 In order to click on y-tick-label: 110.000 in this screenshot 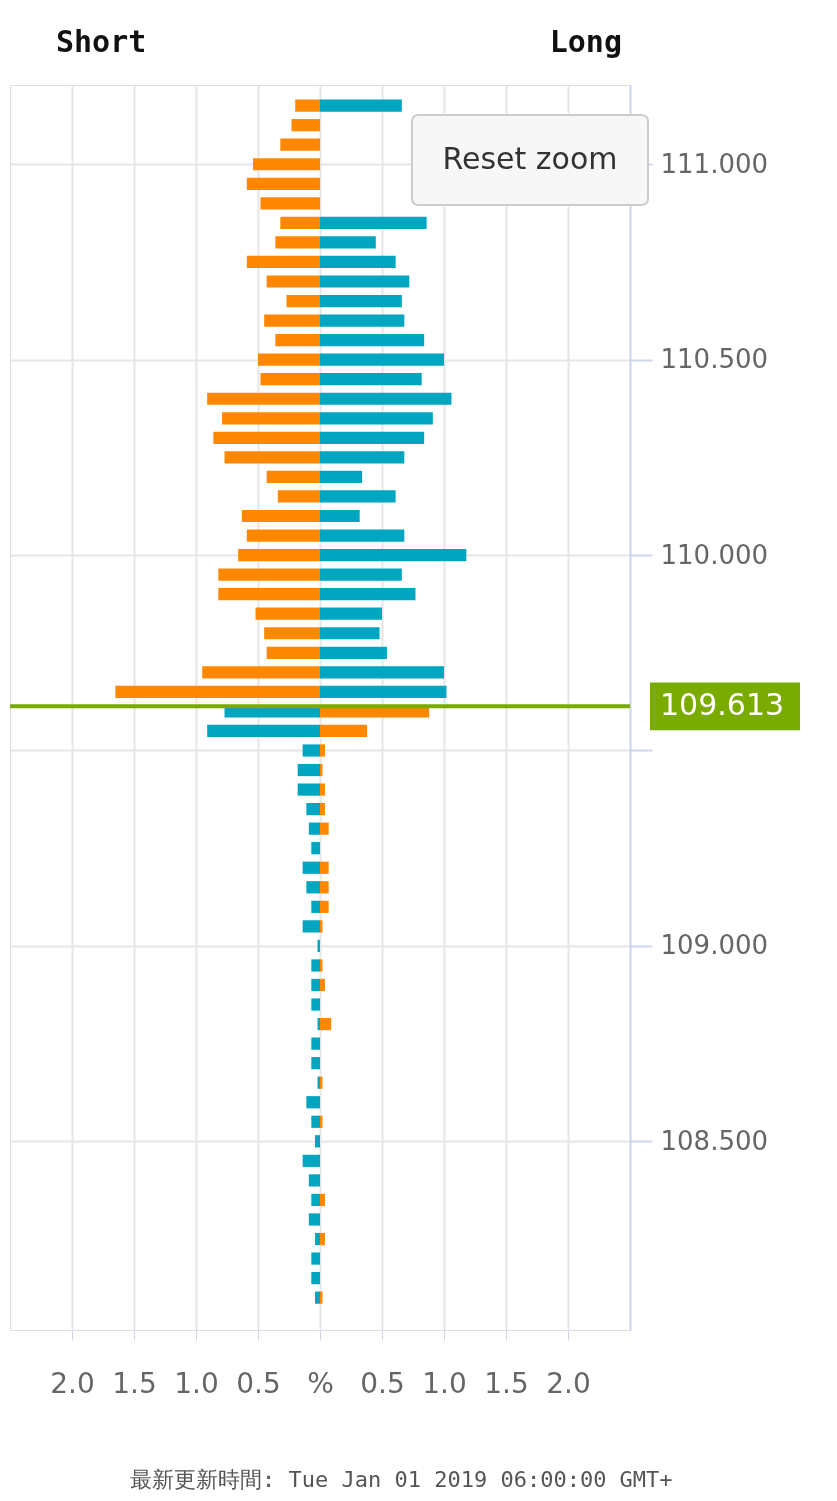, I will do `click(714, 554)`.